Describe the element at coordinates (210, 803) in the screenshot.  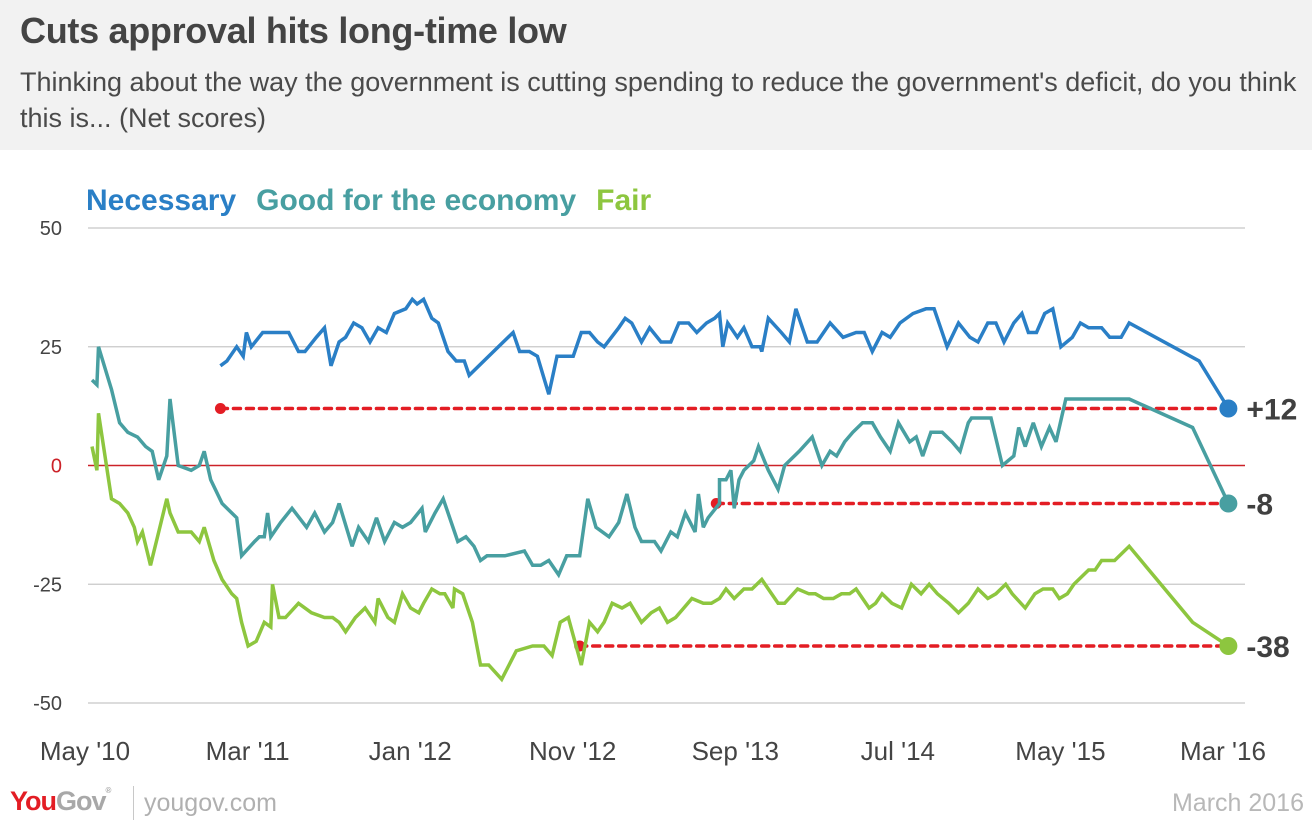
I see `footer-url: yougov.com` at that location.